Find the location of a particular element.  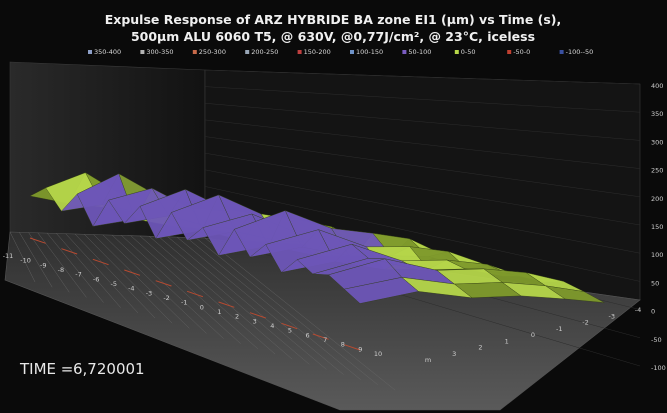

x-tick-label: 0 is located at coordinates (202, 307).